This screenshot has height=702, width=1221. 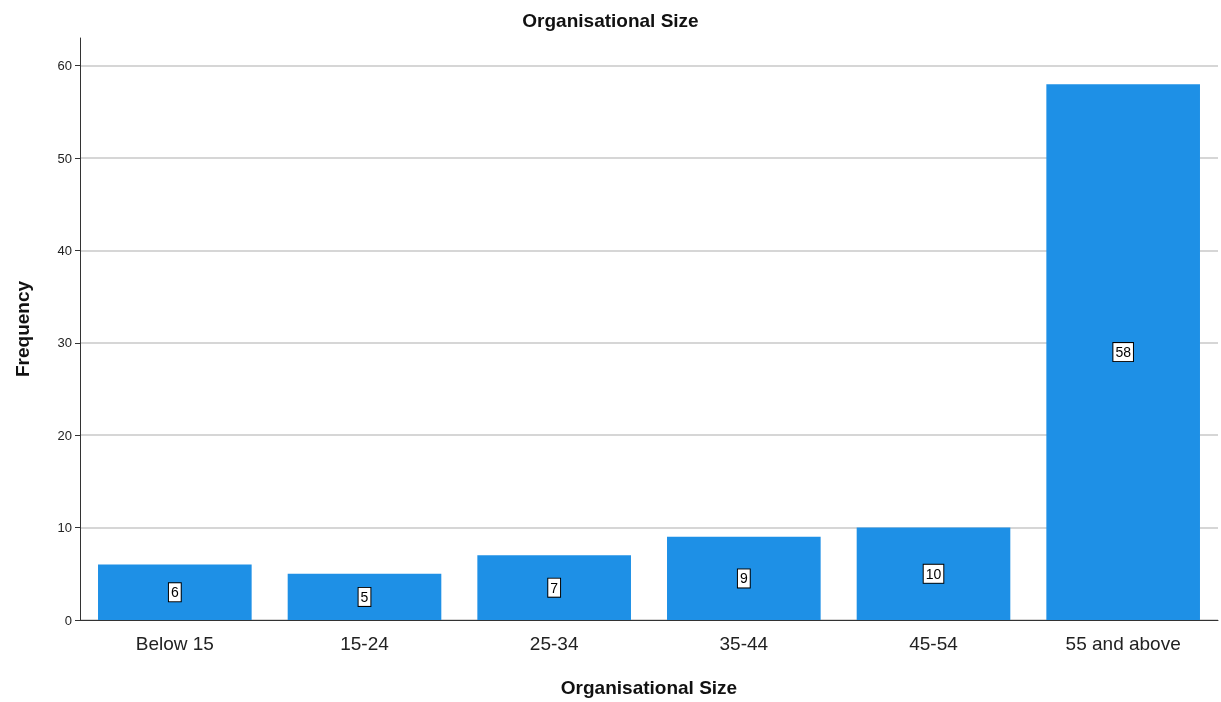 What do you see at coordinates (649, 687) in the screenshot?
I see `x-axis-title: Organisational Size` at bounding box center [649, 687].